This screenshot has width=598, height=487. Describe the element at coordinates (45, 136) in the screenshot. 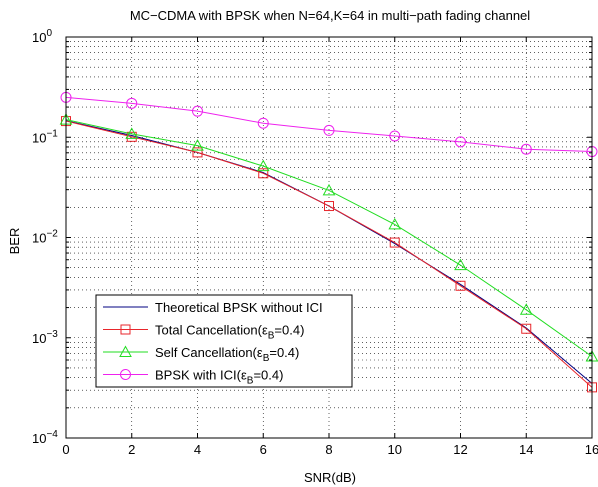

I see `y-tick-label: 10⁻¹` at that location.